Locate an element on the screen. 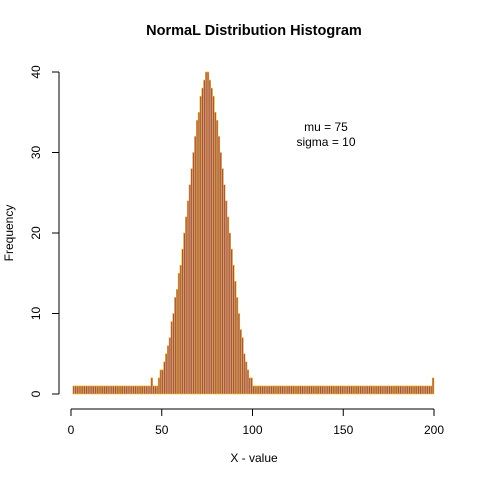  x-tick-label: 150 is located at coordinates (343, 430).